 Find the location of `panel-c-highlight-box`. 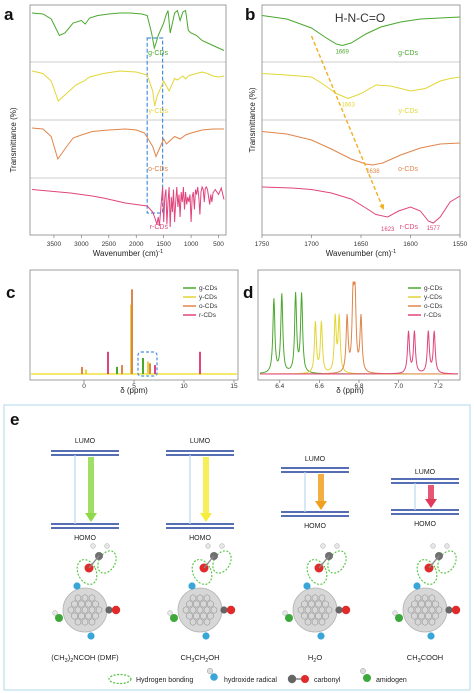

panel-c-highlight-box is located at coordinates (147, 364).